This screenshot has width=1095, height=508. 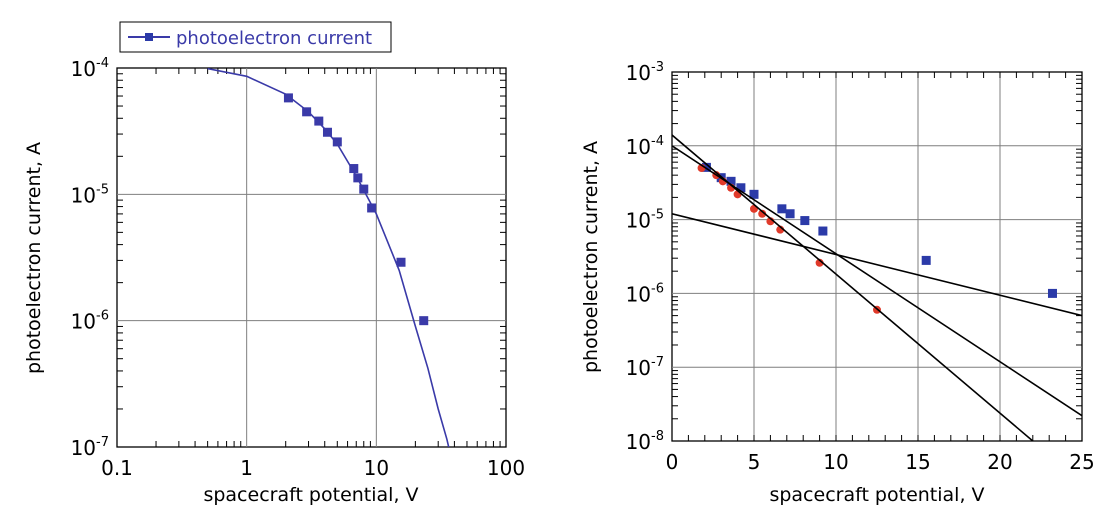 What do you see at coordinates (917, 462) in the screenshot?
I see `x-tick-label: 15` at bounding box center [917, 462].